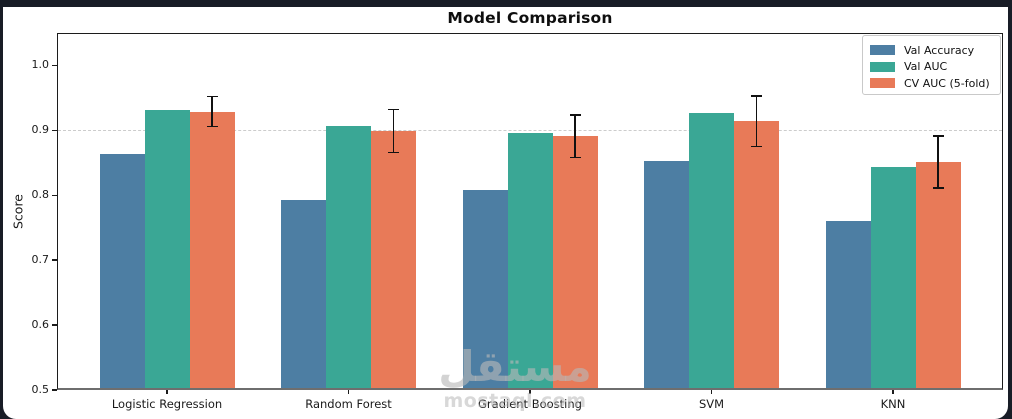  Describe the element at coordinates (393, 109) in the screenshot. I see `error-cap-top-random-forest` at that location.